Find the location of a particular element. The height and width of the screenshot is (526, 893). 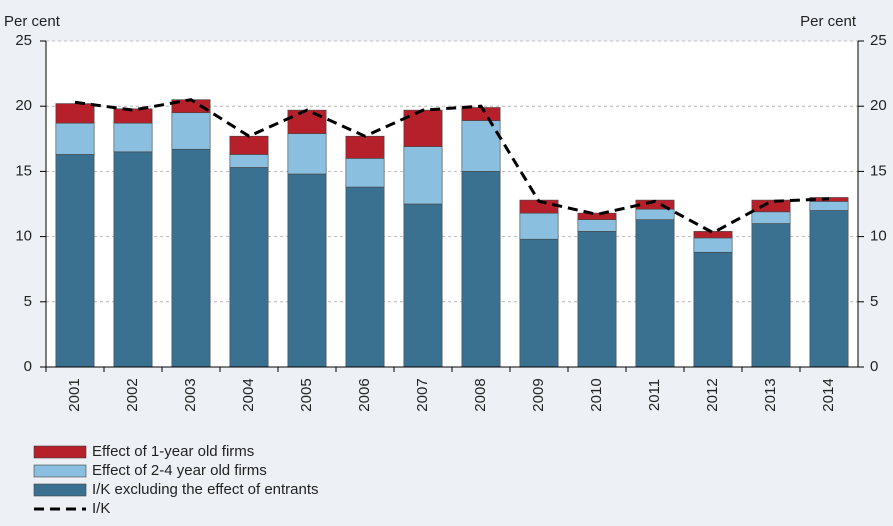

y-tick-label: 20 is located at coordinates (23, 105).